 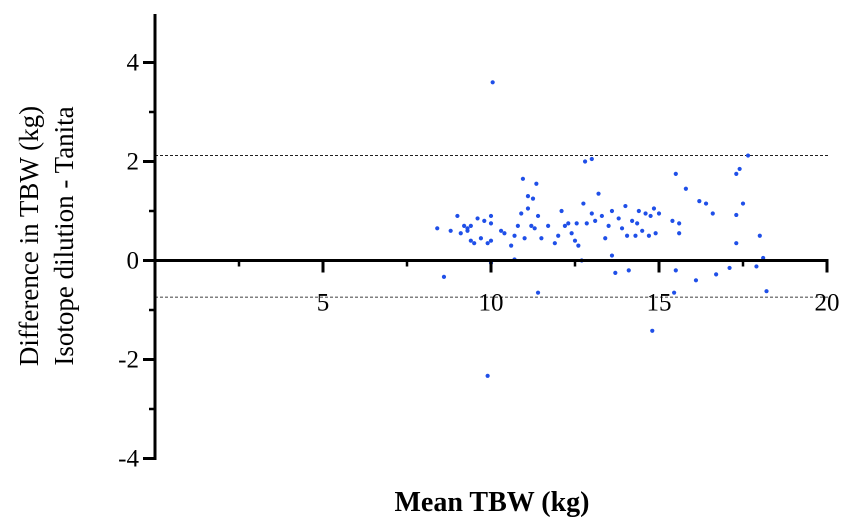 I want to click on x-tick-label-5: 5, so click(x=323, y=303).